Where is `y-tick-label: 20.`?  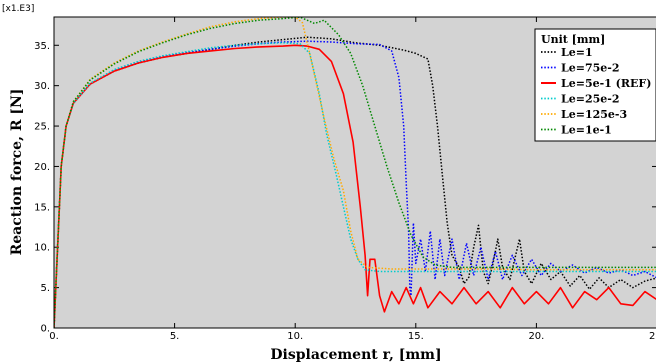
y-tick-label: 20. is located at coordinates (42, 167).